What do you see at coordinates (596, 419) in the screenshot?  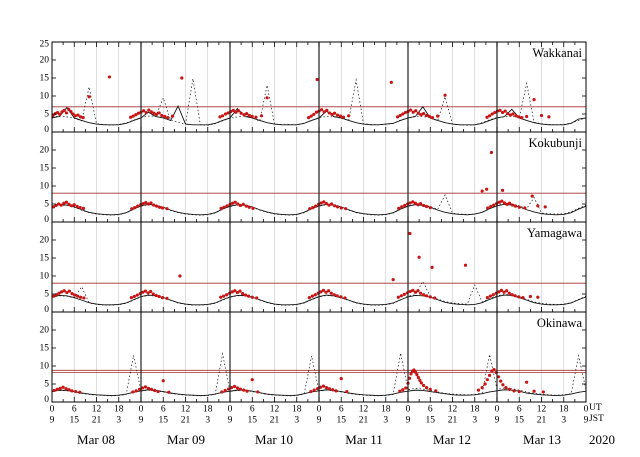 I see `timezone-jst-label: JST` at bounding box center [596, 419].